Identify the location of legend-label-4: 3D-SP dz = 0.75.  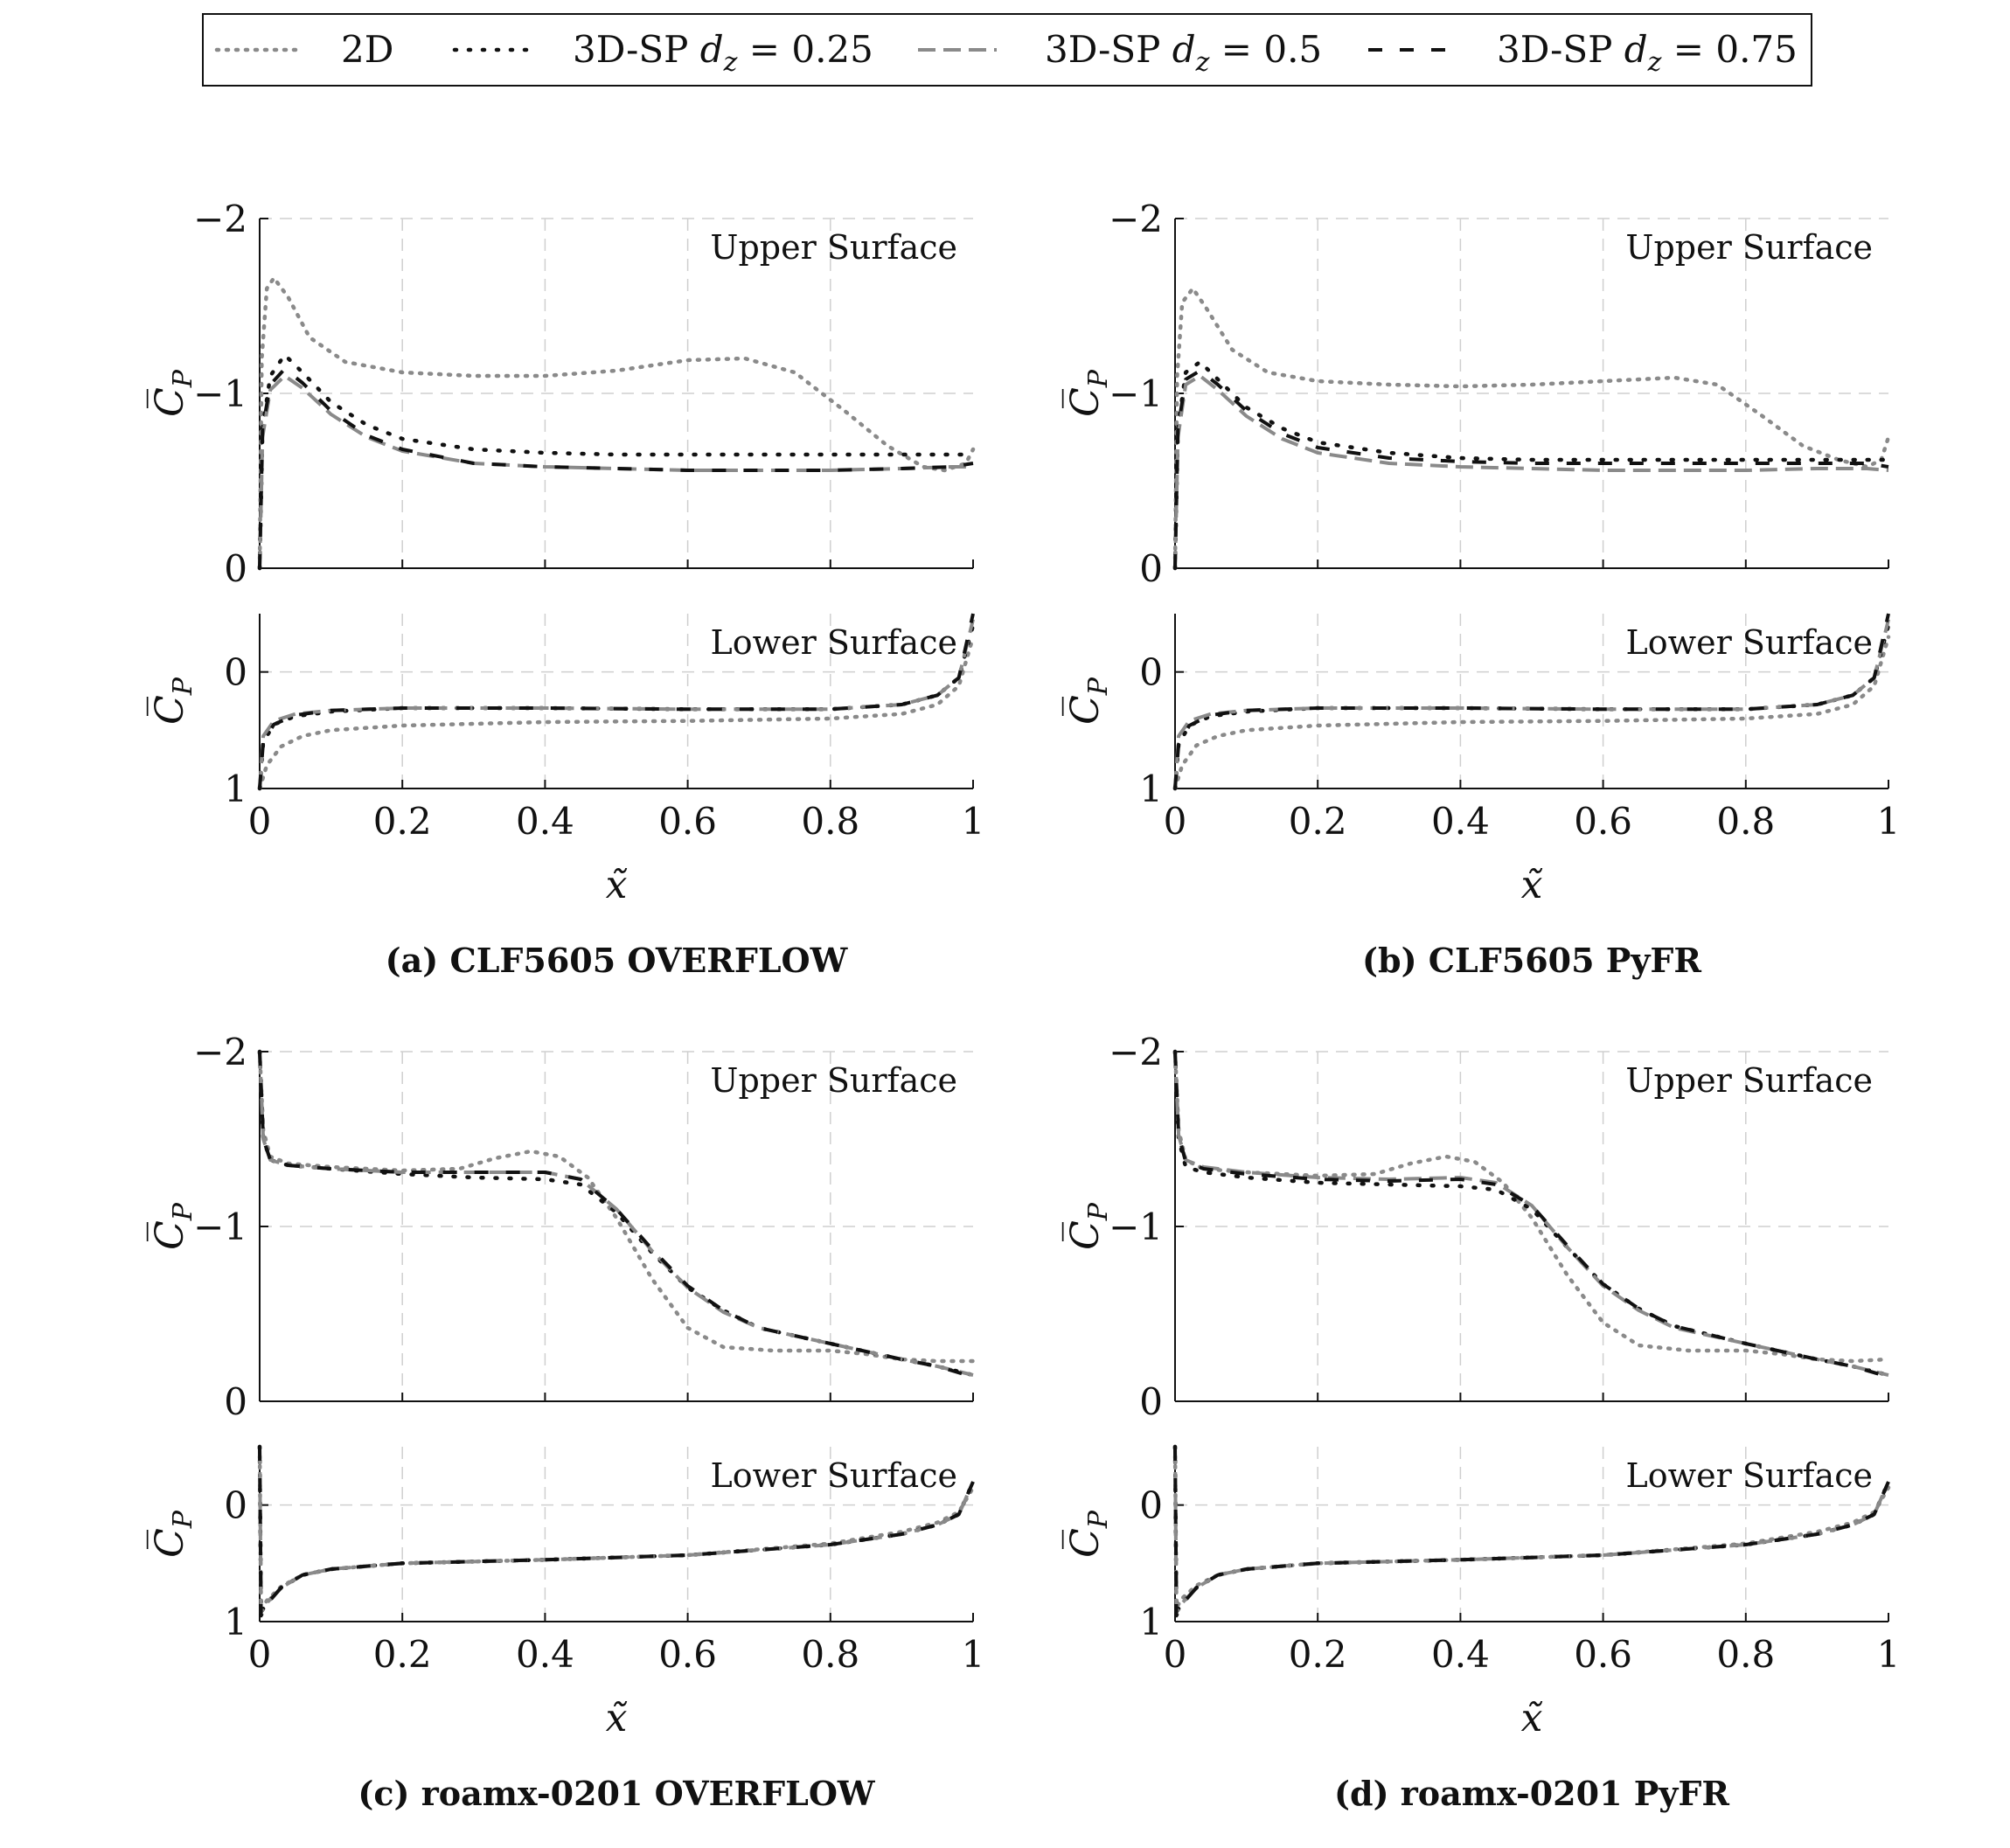
(1648, 53).